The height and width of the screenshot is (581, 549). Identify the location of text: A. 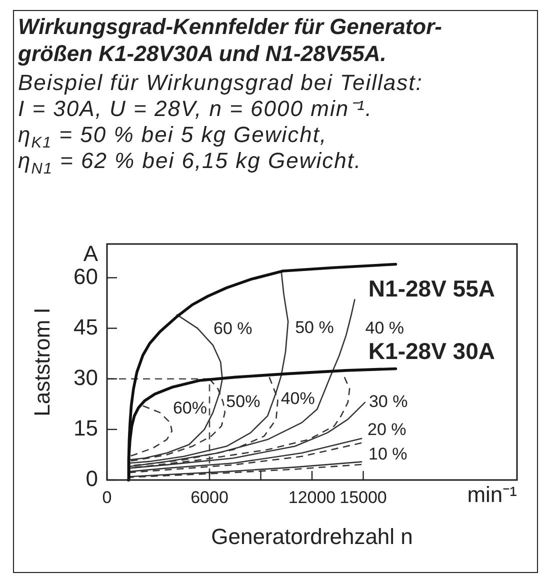
(90, 253).